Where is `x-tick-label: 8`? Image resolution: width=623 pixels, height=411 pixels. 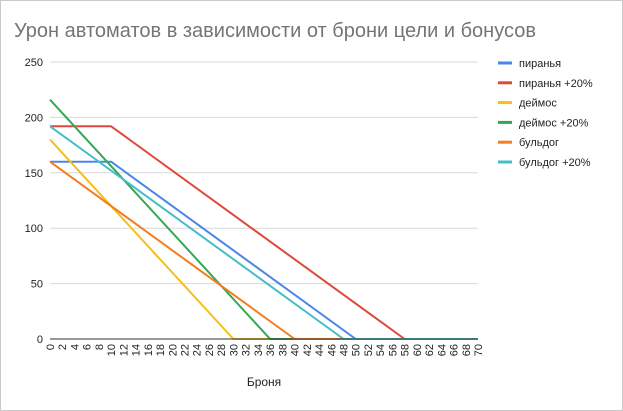
x-tick-label: 8 is located at coordinates (100, 347).